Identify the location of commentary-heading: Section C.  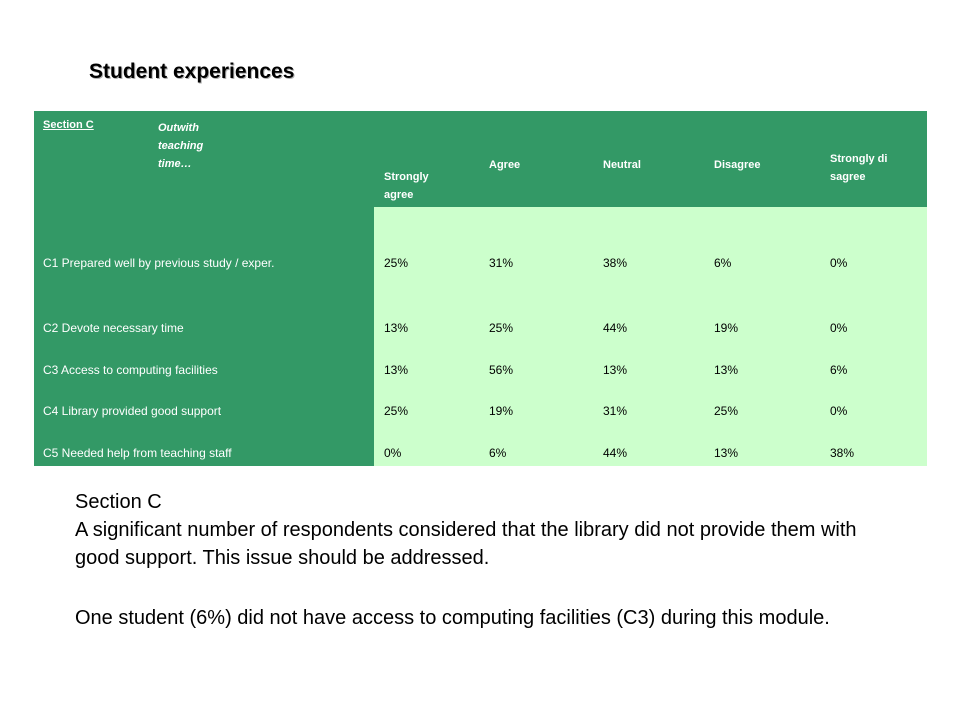
(118, 502).